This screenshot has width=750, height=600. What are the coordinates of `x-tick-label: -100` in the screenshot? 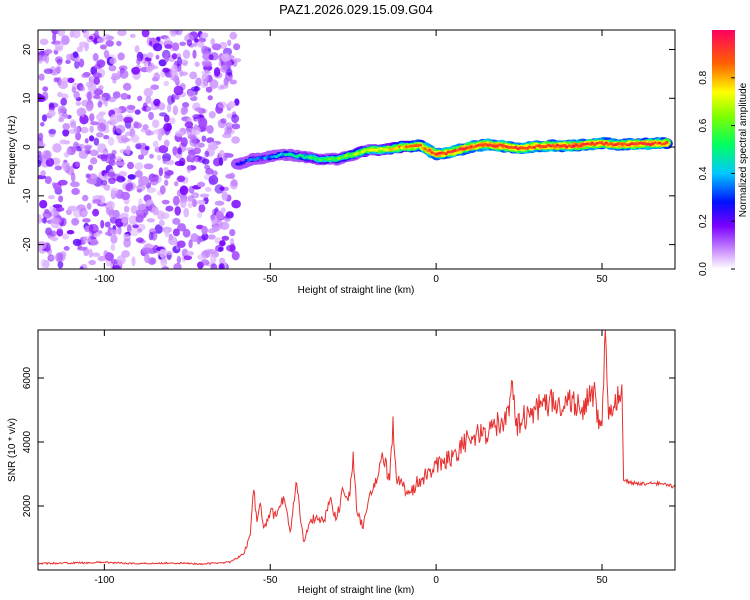 It's located at (104, 279).